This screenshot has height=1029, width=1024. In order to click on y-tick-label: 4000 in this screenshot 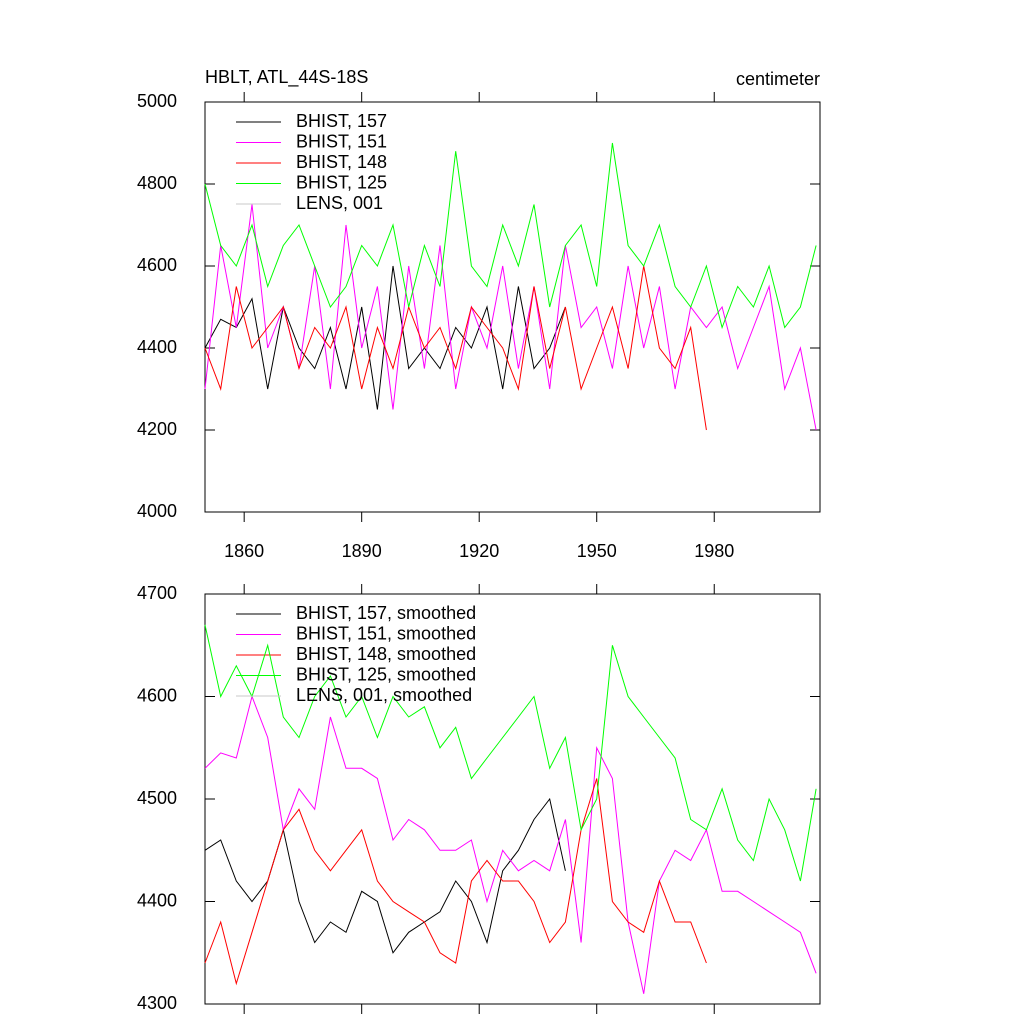, I will do `click(157, 511)`.